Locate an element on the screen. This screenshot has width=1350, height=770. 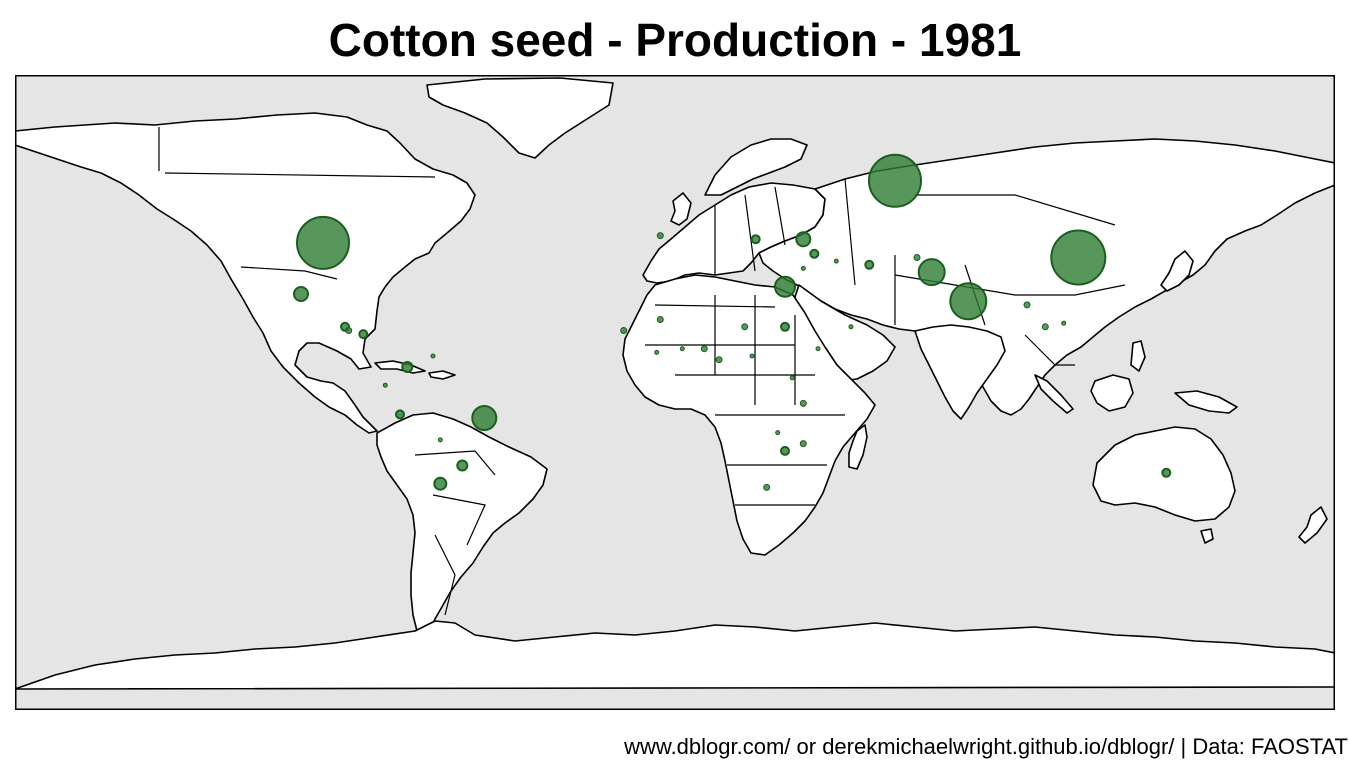
land-new-zealand is located at coordinates (1313, 525).